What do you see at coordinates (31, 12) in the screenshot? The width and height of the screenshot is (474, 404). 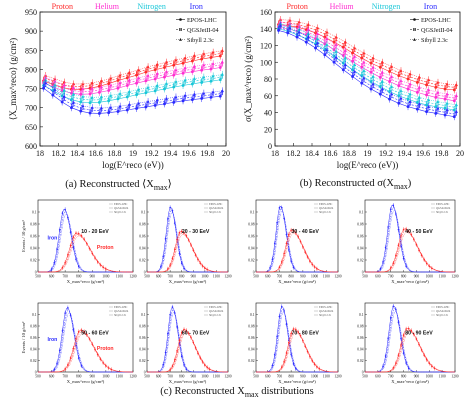 I see `y-tick-label: 950` at bounding box center [31, 12].